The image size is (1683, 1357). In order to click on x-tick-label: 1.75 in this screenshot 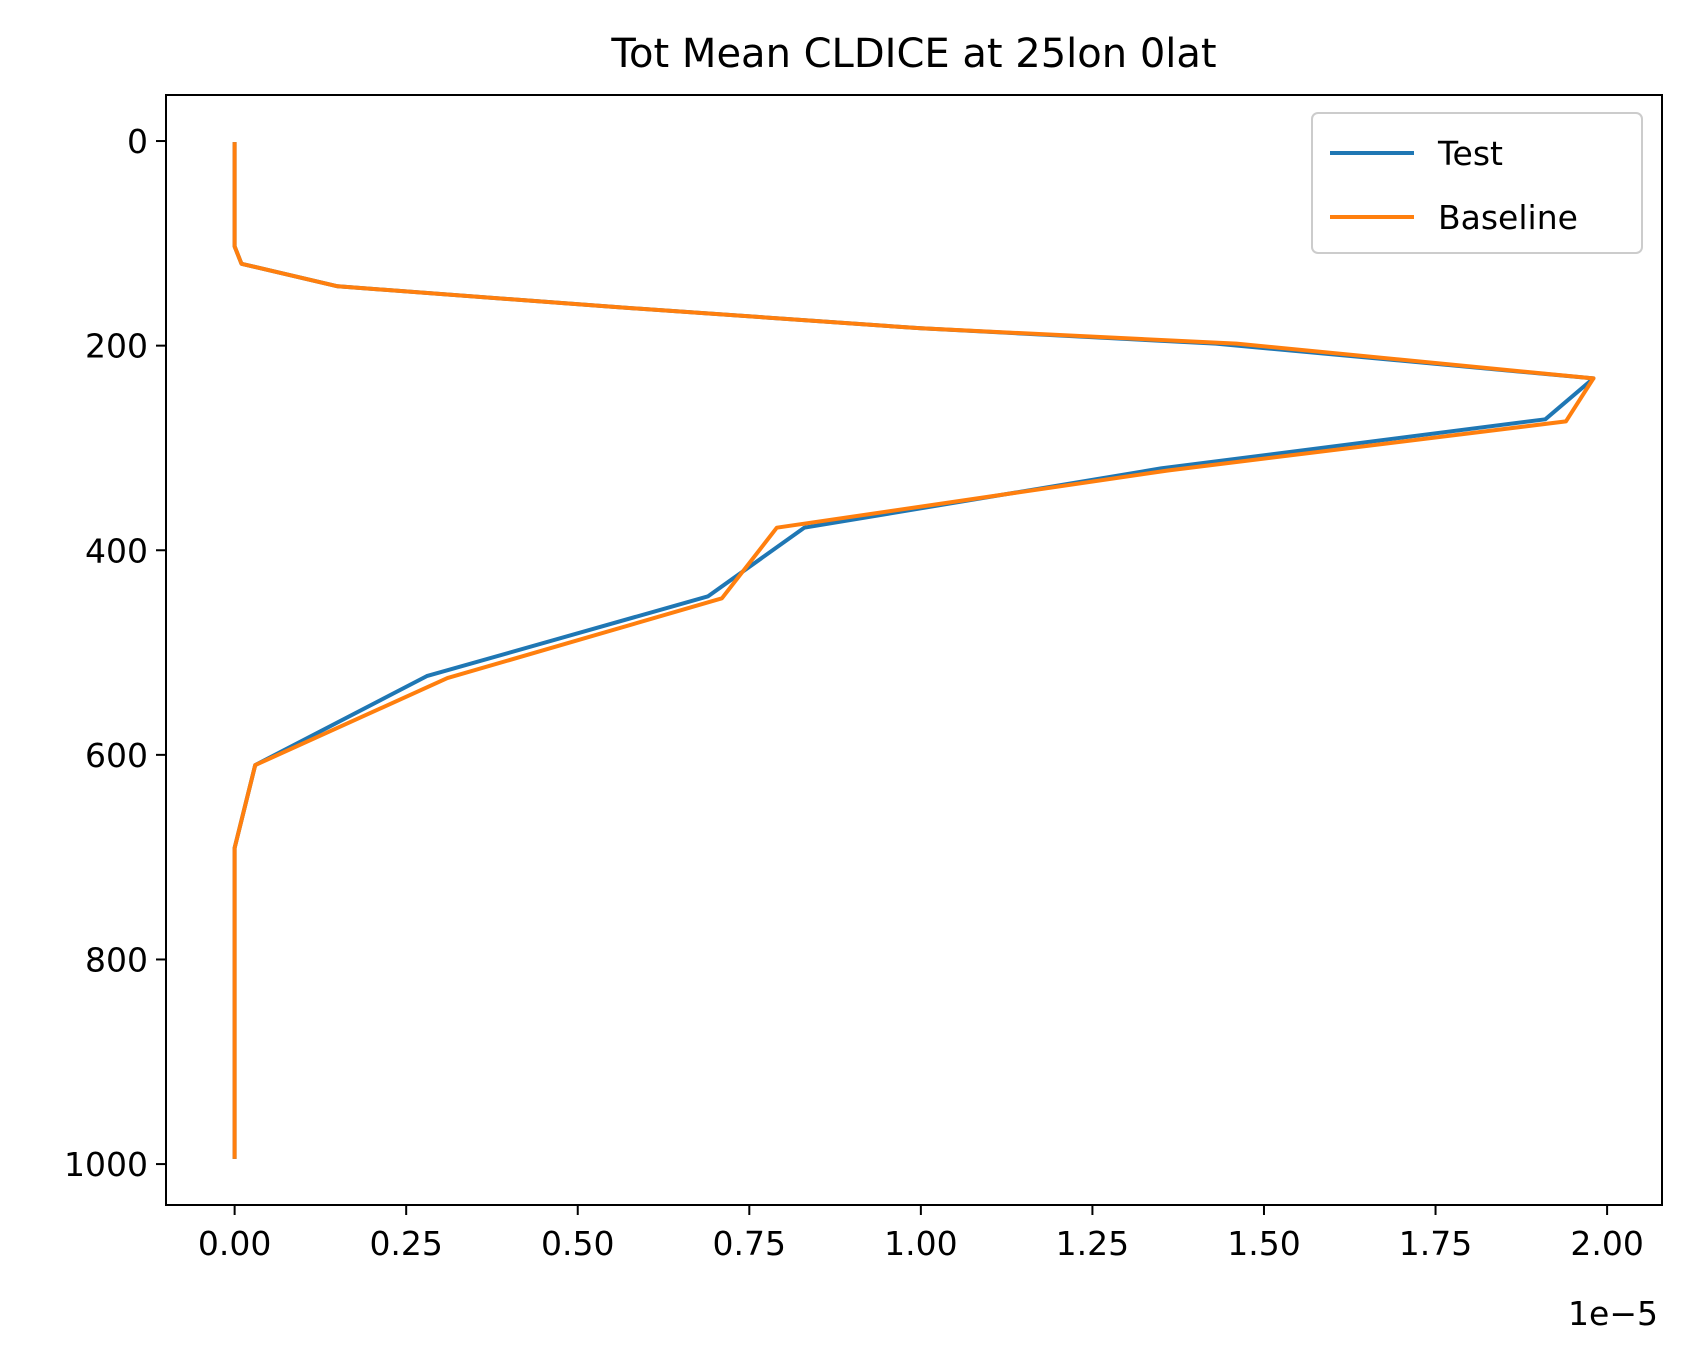, I will do `click(1435, 1243)`.